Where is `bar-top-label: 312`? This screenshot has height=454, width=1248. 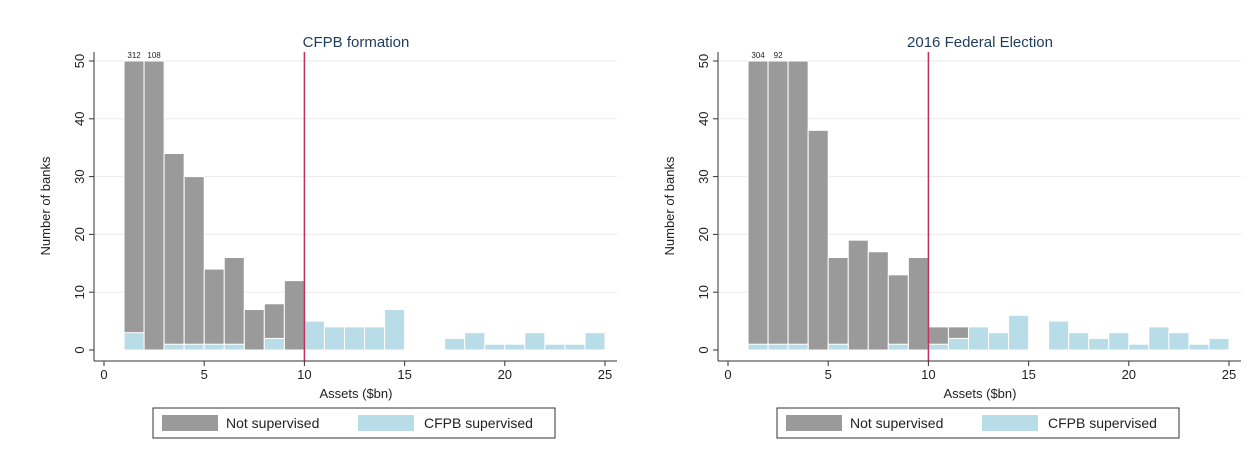 bar-top-label: 312 is located at coordinates (134, 55).